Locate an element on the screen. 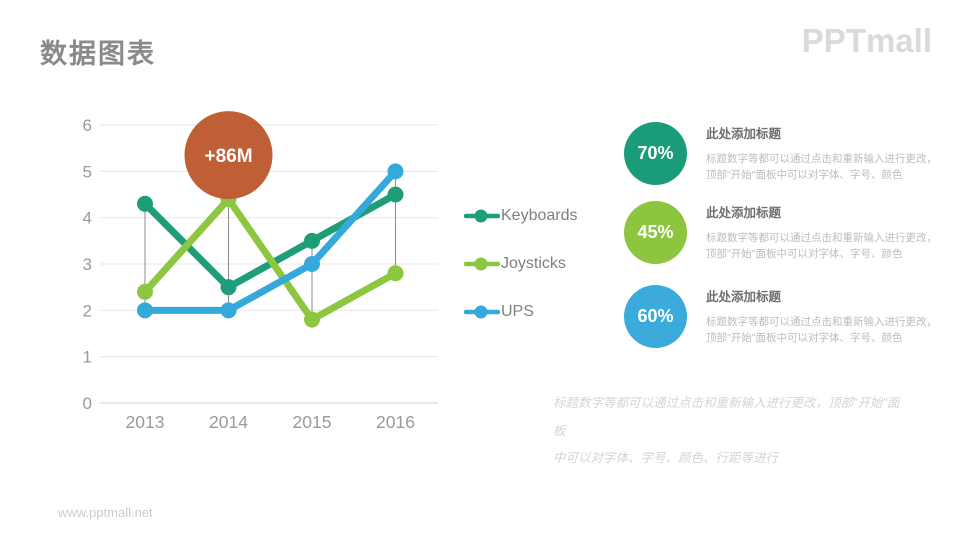  legend-item-keyboards: Keyboards is located at coordinates (521, 216).